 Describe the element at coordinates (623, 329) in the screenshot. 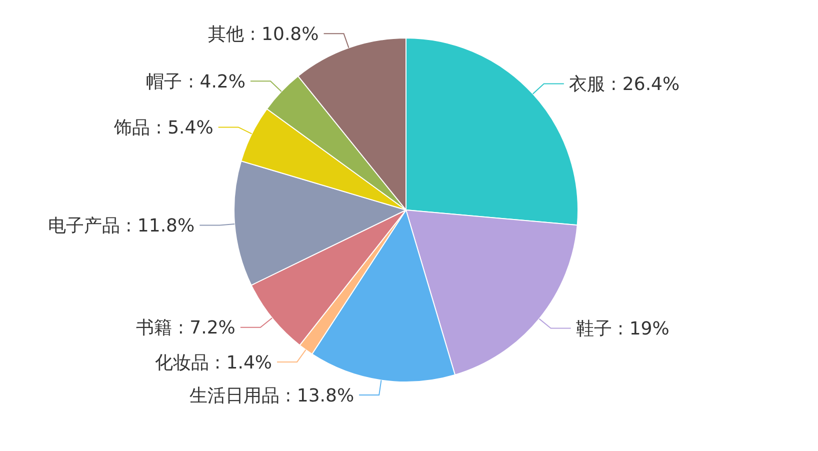

I see `slice-label: 鞋子 : 19%` at that location.